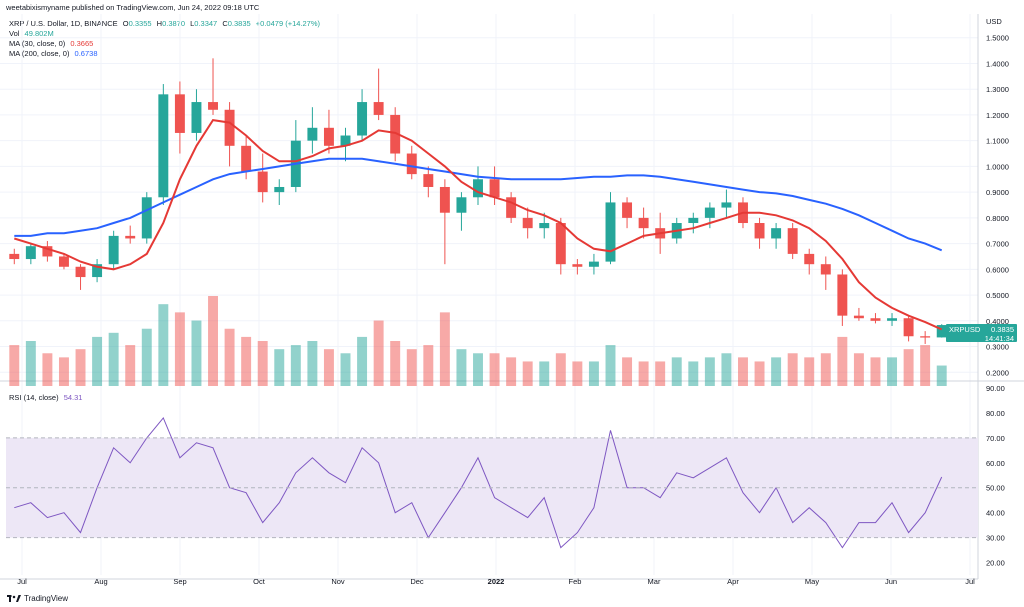 This screenshot has height=607, width=1024. What do you see at coordinates (997, 244) in the screenshot?
I see `price-tick-8: 0.7000` at bounding box center [997, 244].